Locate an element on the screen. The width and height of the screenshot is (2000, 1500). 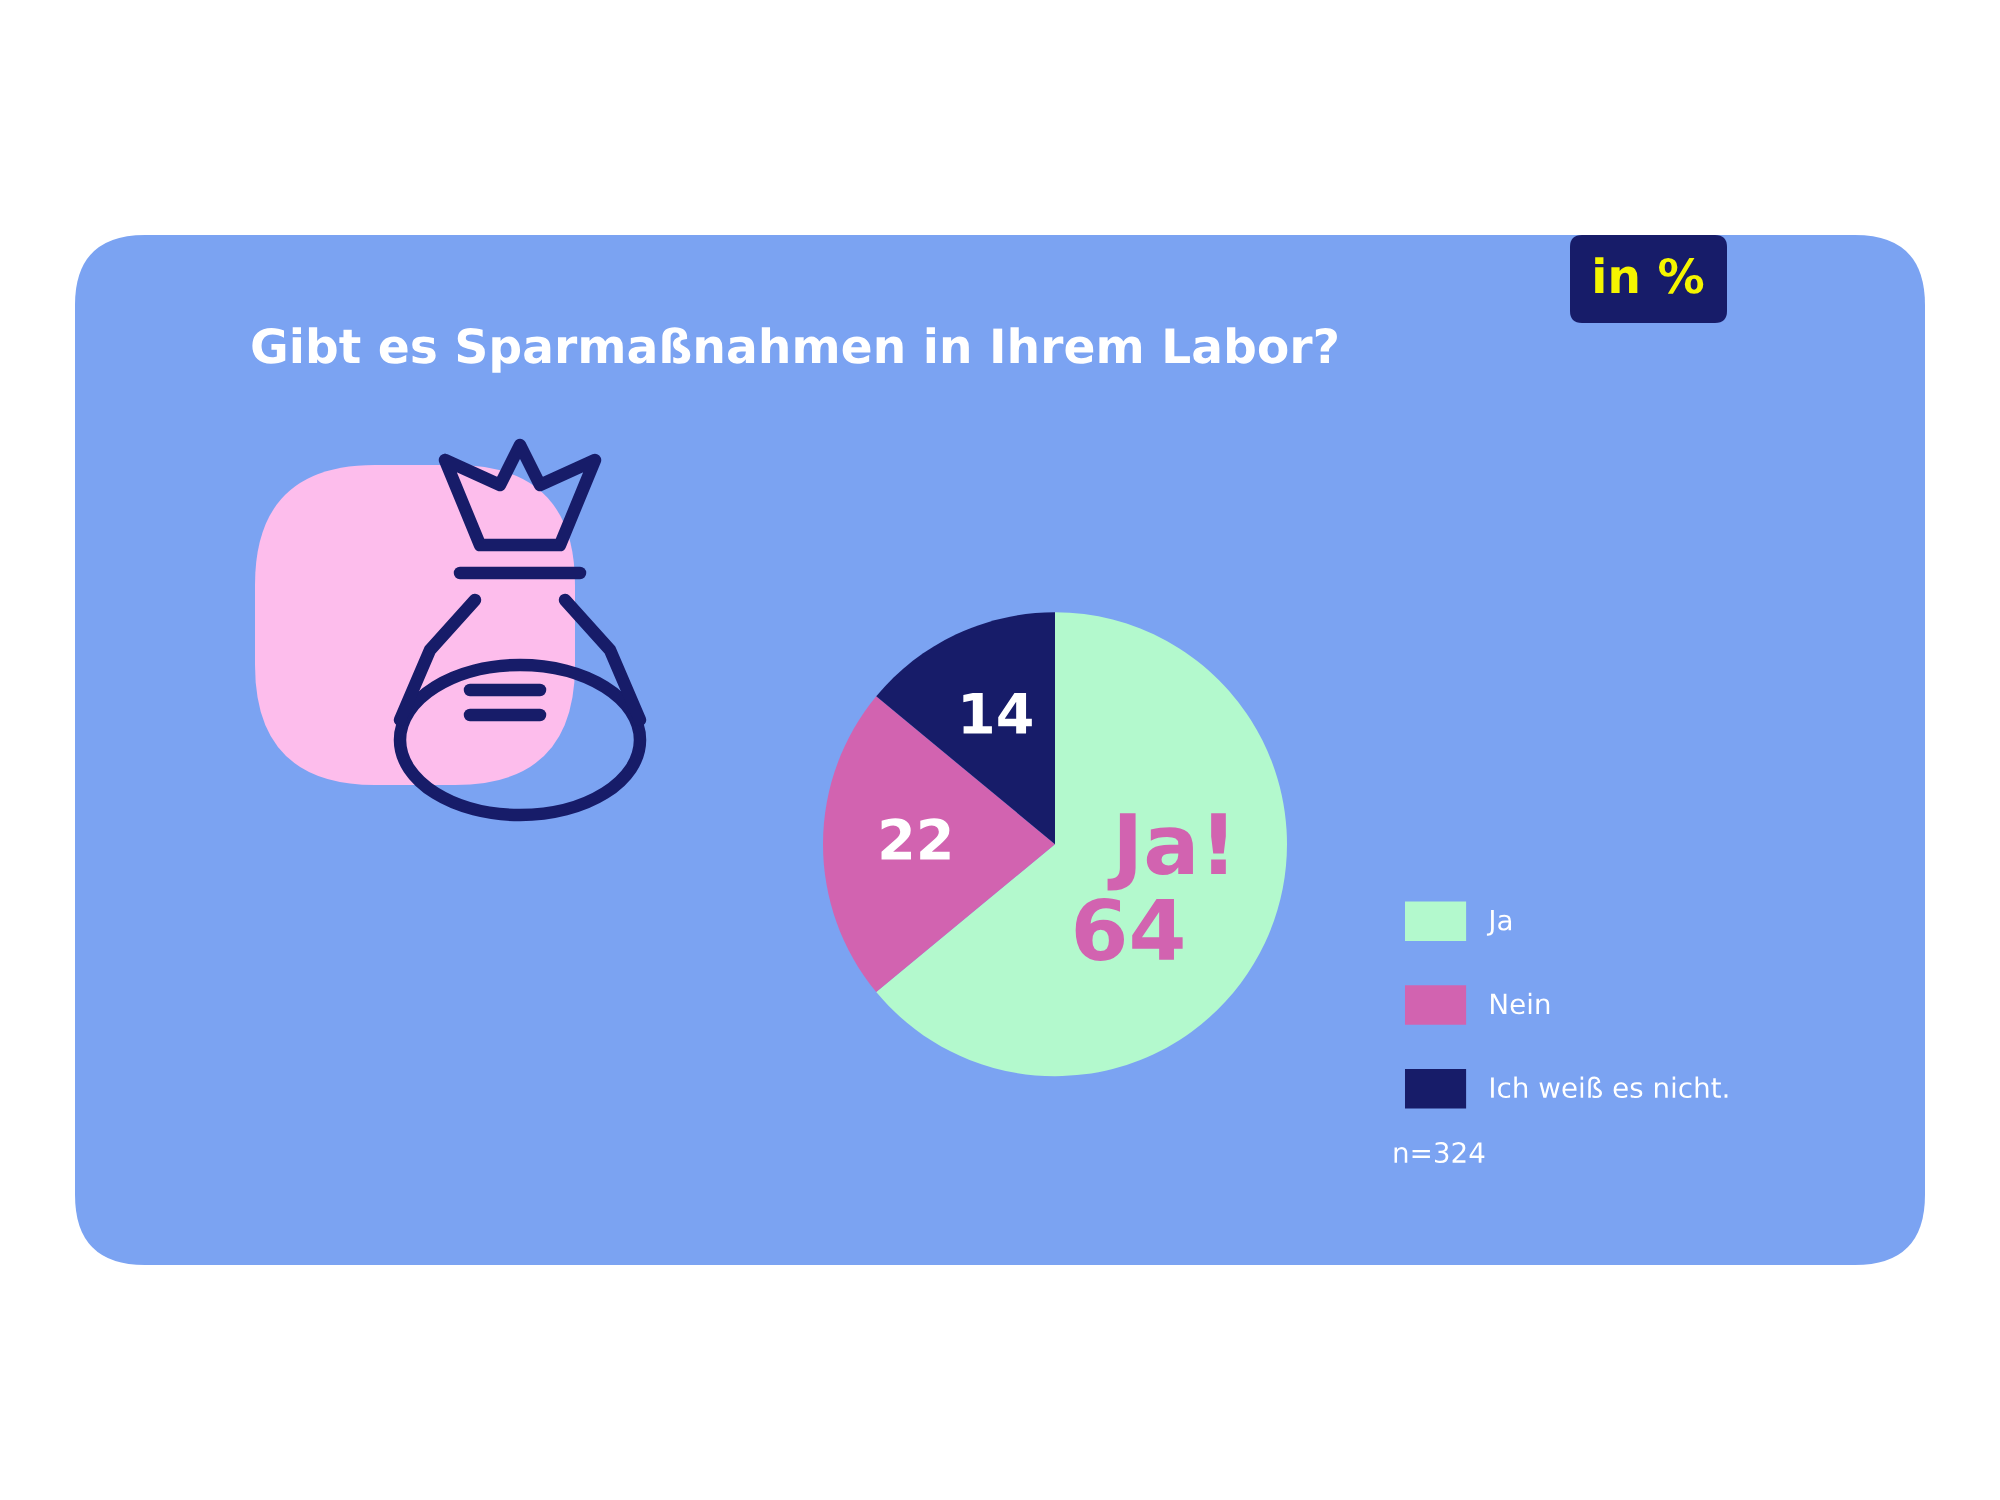
data-label: 14 is located at coordinates (997, 713).